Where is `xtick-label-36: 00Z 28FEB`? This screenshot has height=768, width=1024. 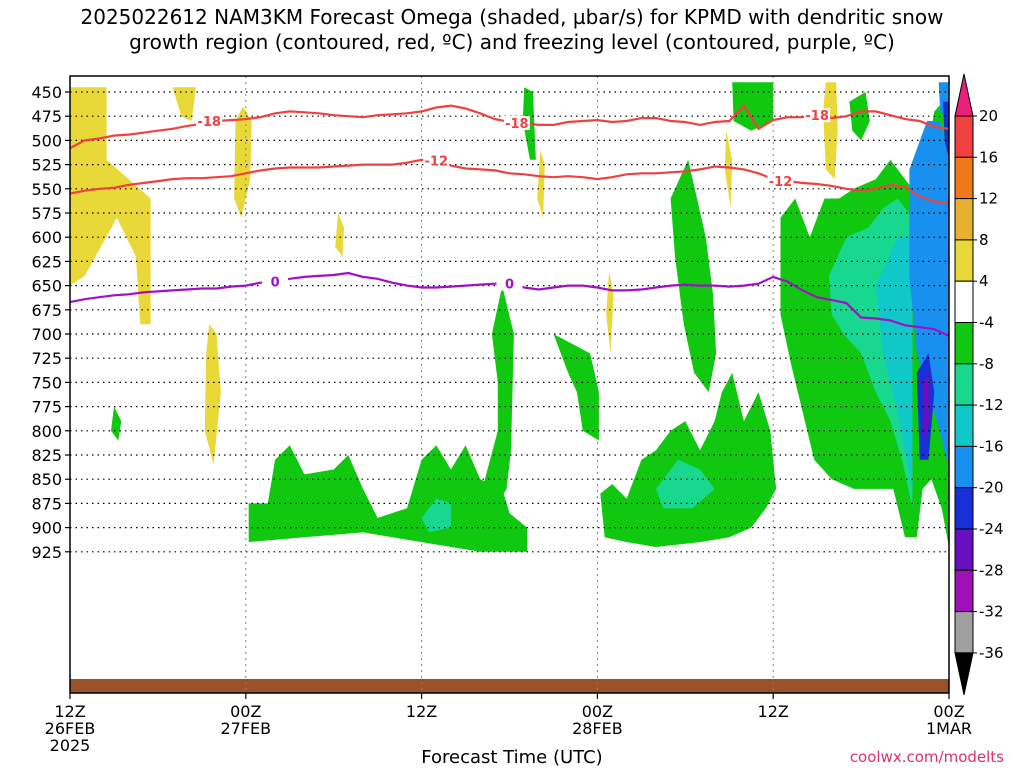
xtick-label-36: 00Z 28FEB is located at coordinates (597, 720).